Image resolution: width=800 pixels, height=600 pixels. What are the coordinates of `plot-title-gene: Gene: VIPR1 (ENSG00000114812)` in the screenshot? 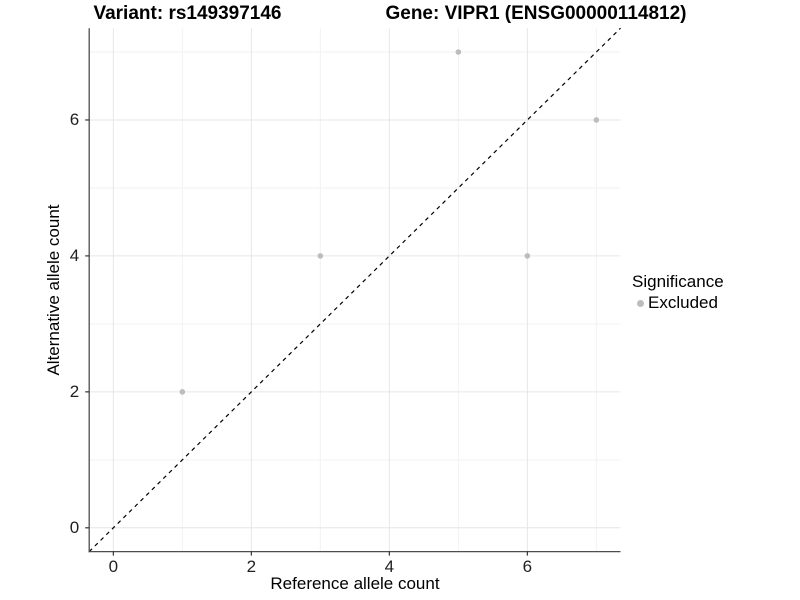 It's located at (536, 13).